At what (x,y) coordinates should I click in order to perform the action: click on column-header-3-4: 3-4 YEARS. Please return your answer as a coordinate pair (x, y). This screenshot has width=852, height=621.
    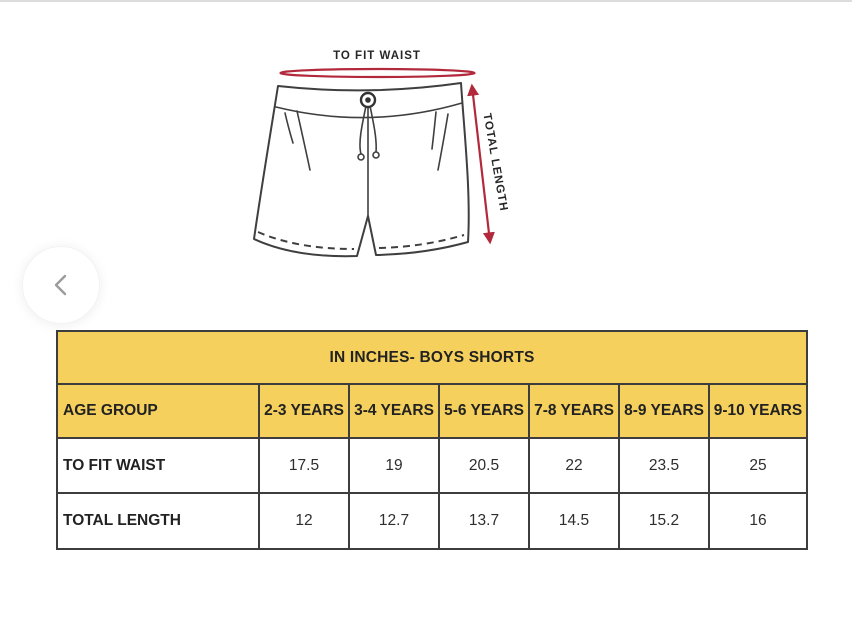
    Looking at the image, I should click on (395, 412).